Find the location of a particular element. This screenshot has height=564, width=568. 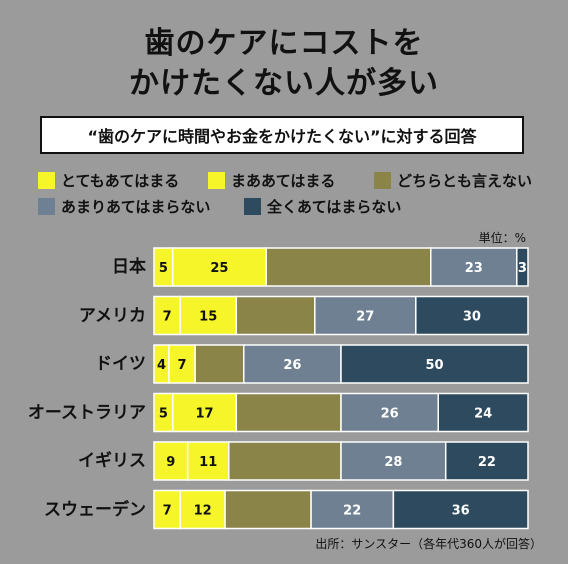

legend-item: まああてはまる is located at coordinates (271, 180).